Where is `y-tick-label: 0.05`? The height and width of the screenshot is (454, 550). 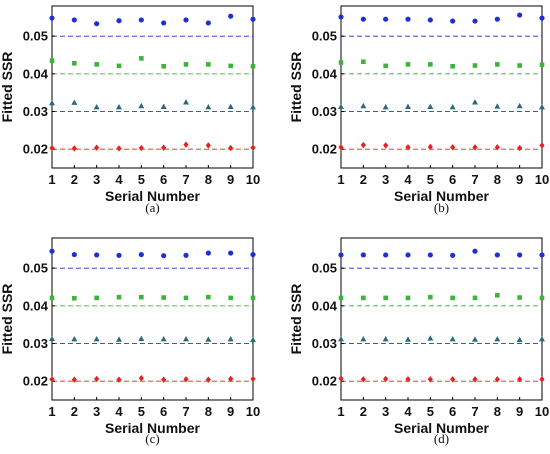 y-tick-label: 0.05 is located at coordinates (324, 36).